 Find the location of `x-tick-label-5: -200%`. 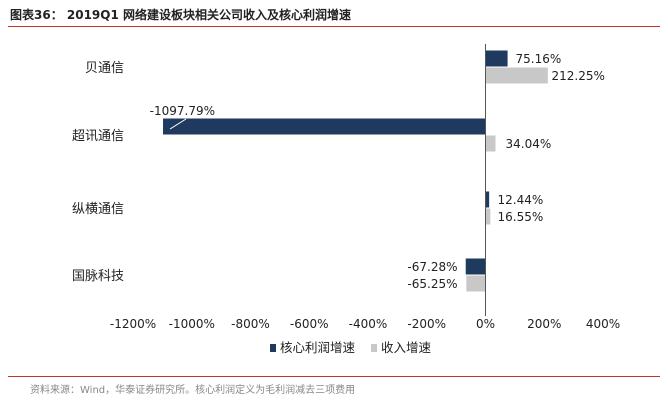

x-tick-label-5: -200% is located at coordinates (426, 324).